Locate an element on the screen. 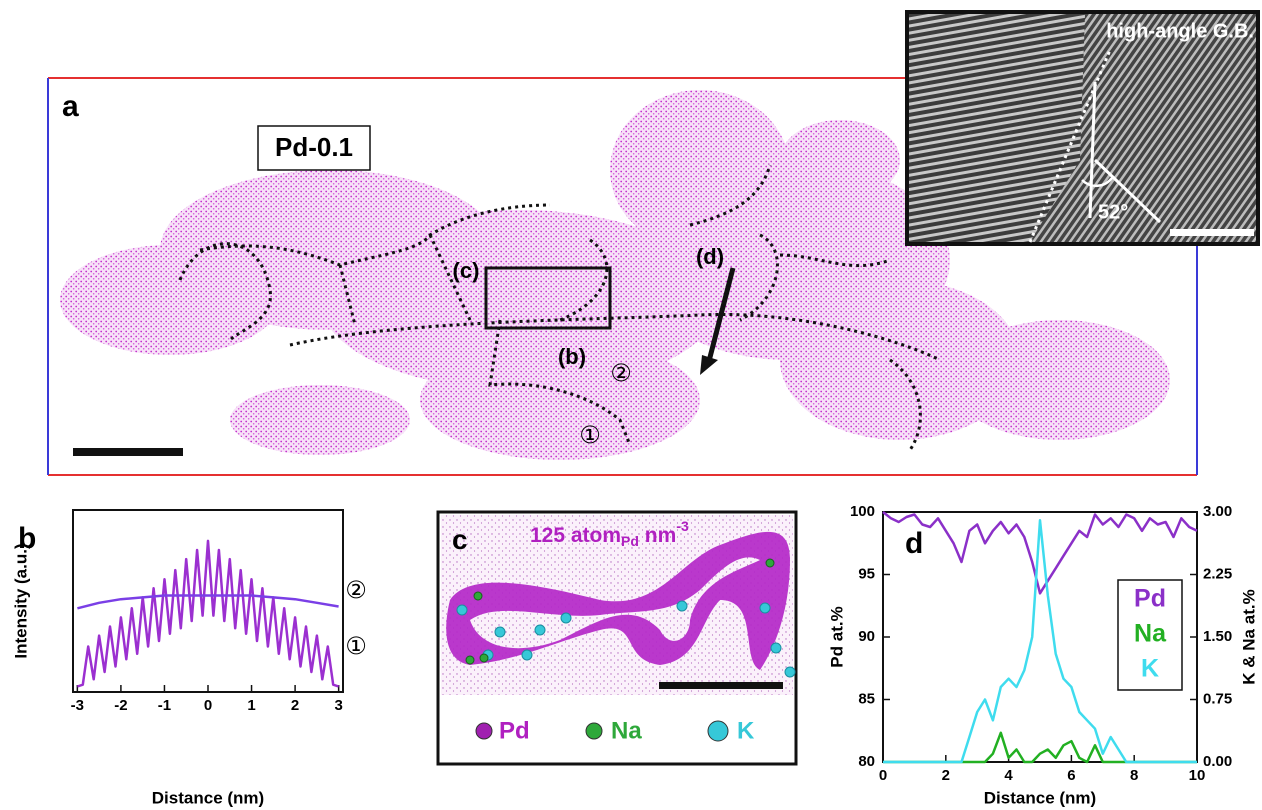  y-tick-label: 90 is located at coordinates (866, 636).